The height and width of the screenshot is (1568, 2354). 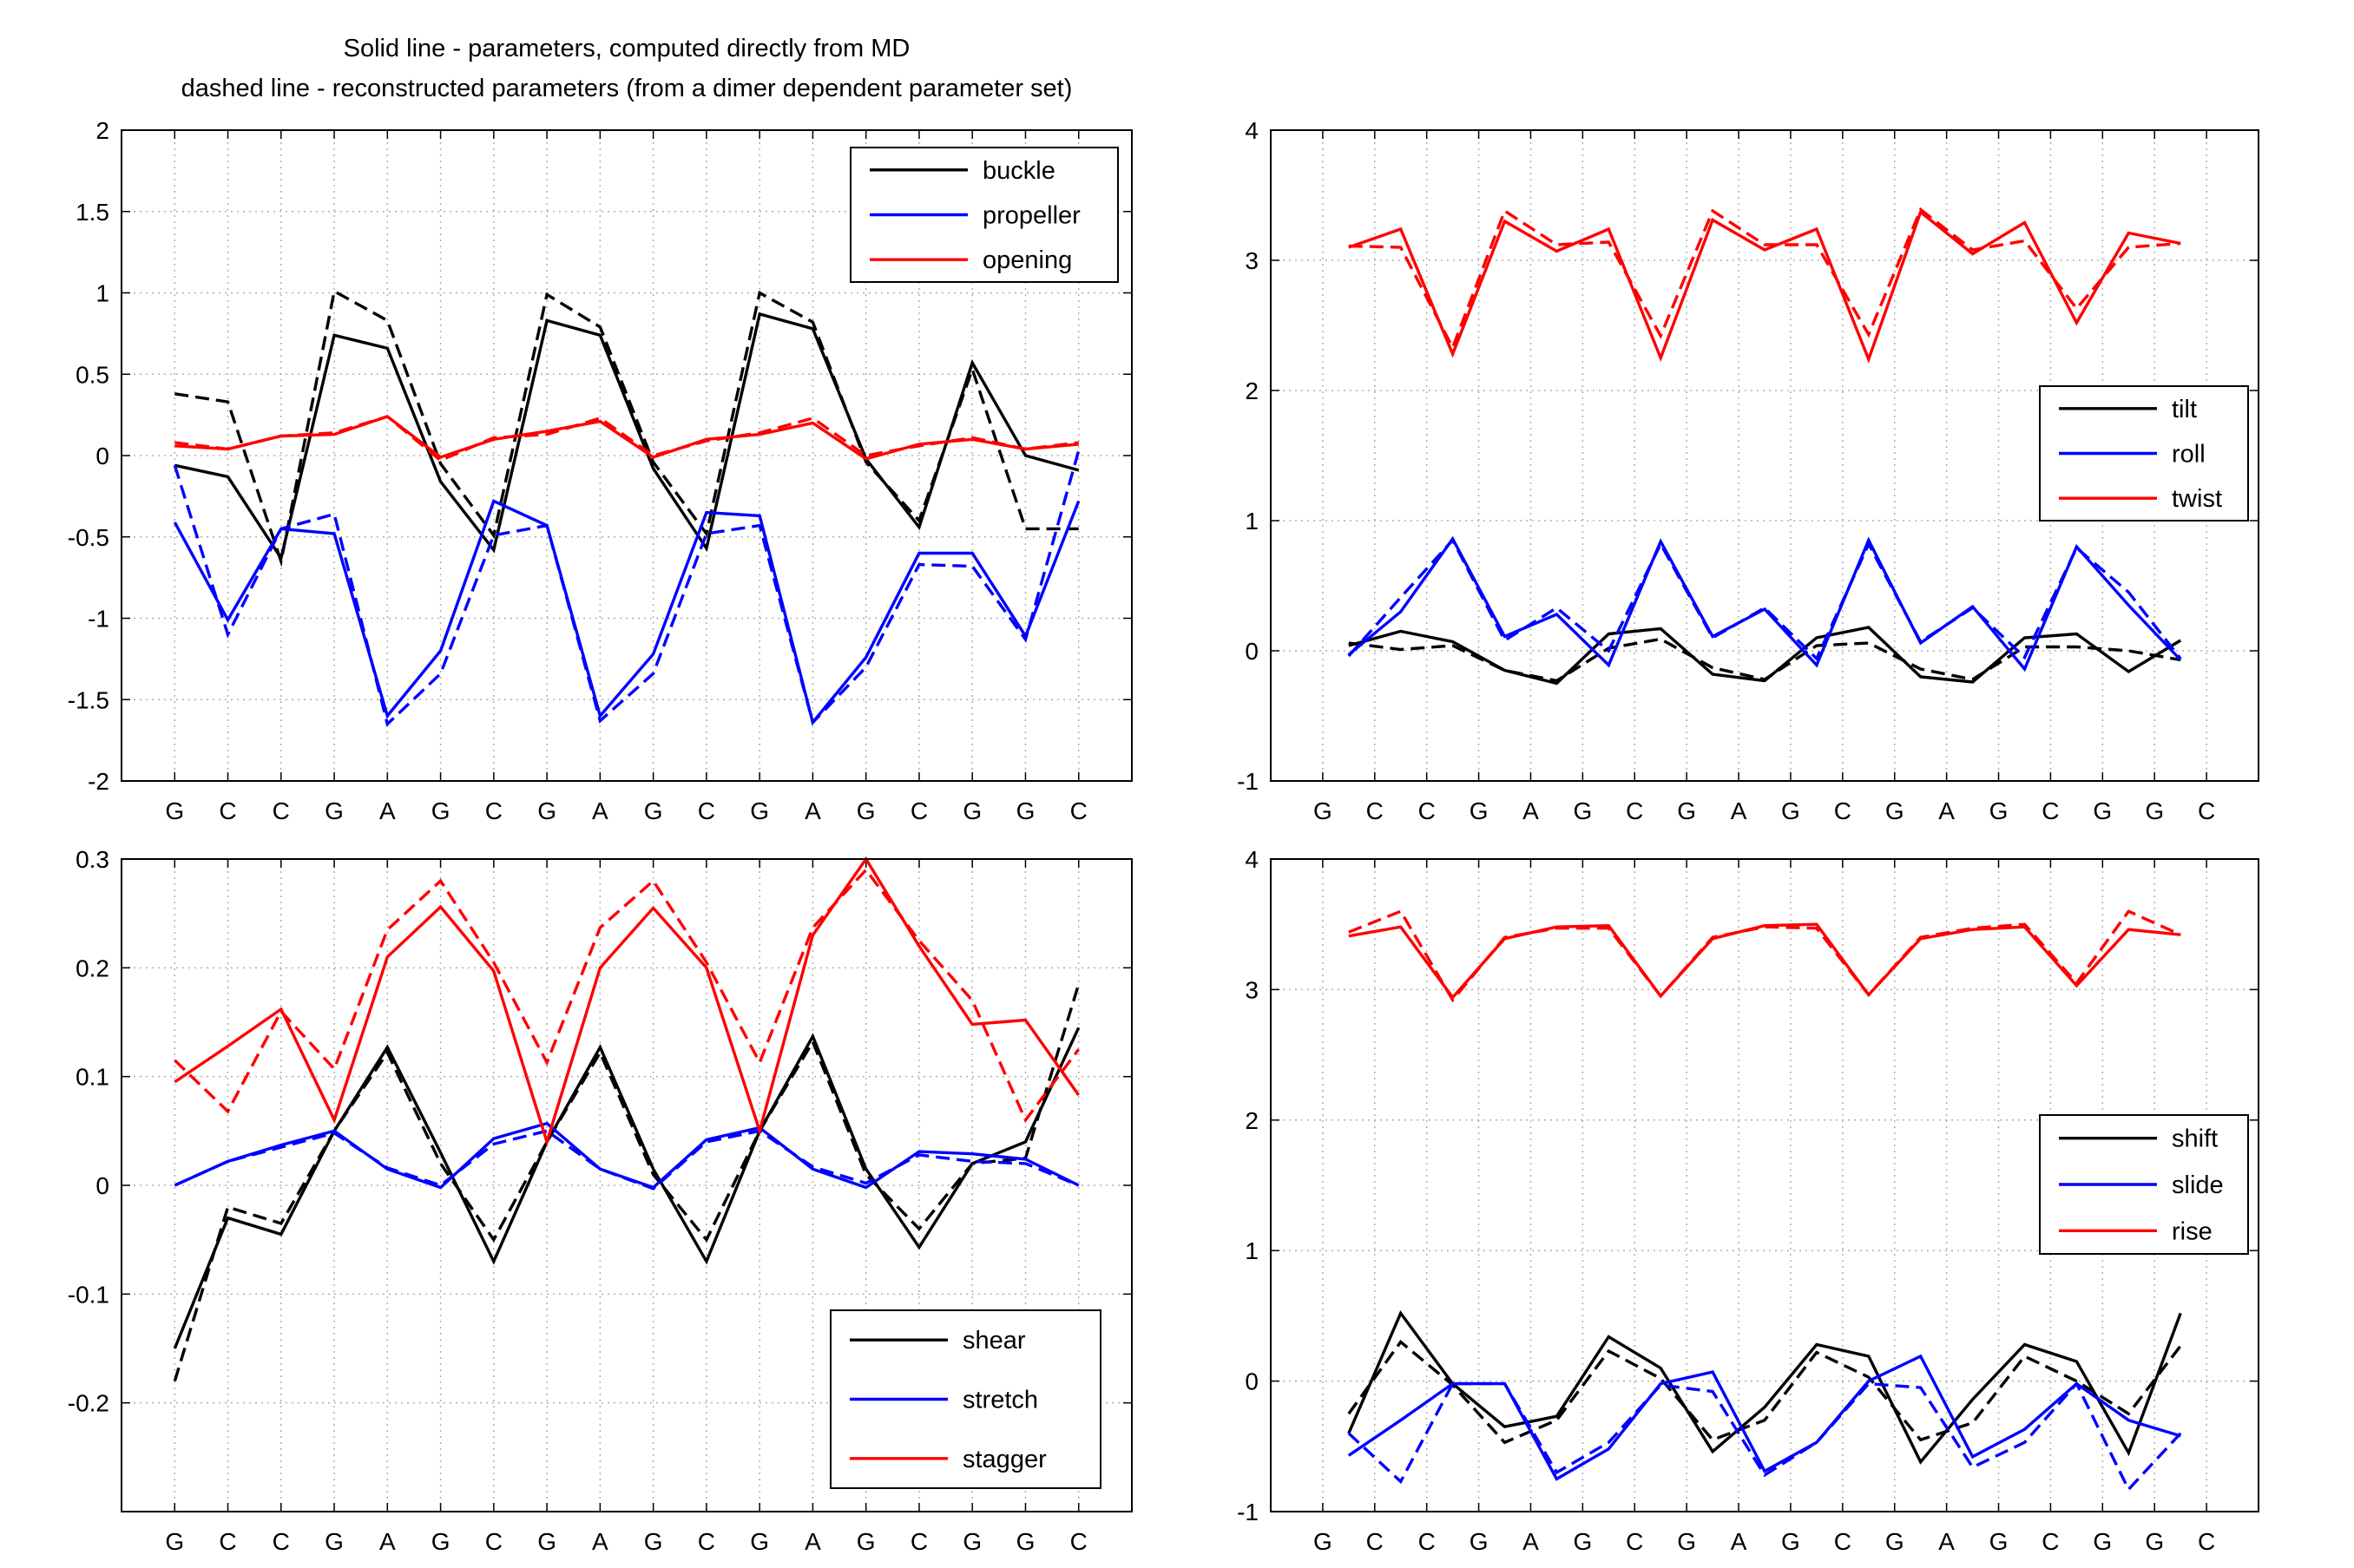 I want to click on slide-solid-line, so click(x=1764, y=1417).